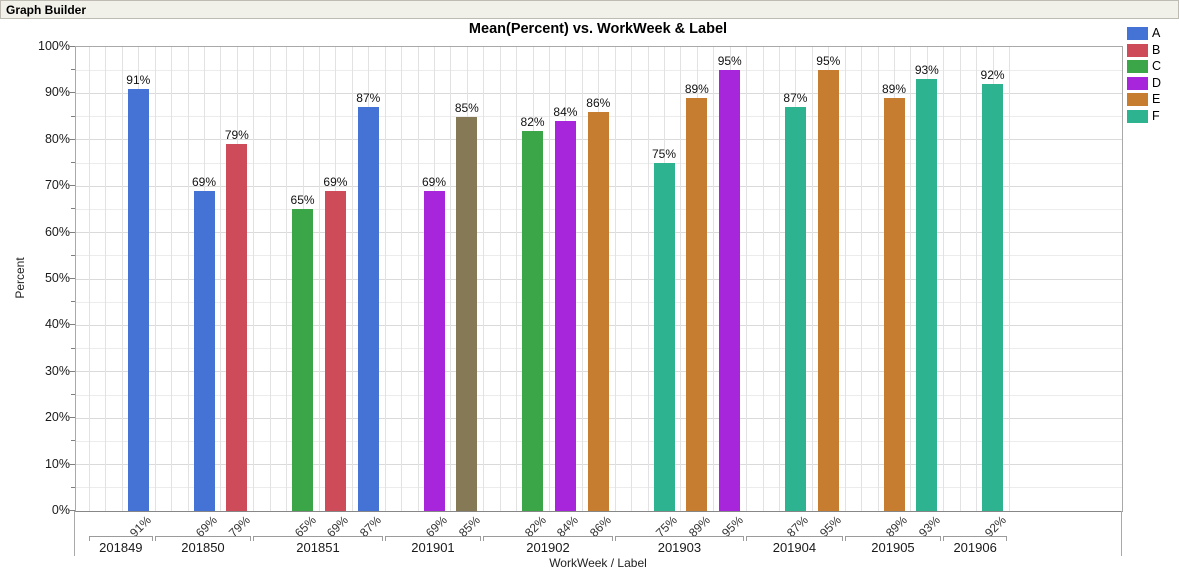 The width and height of the screenshot is (1179, 578). I want to click on axis-frame-right, so click(1121, 533).